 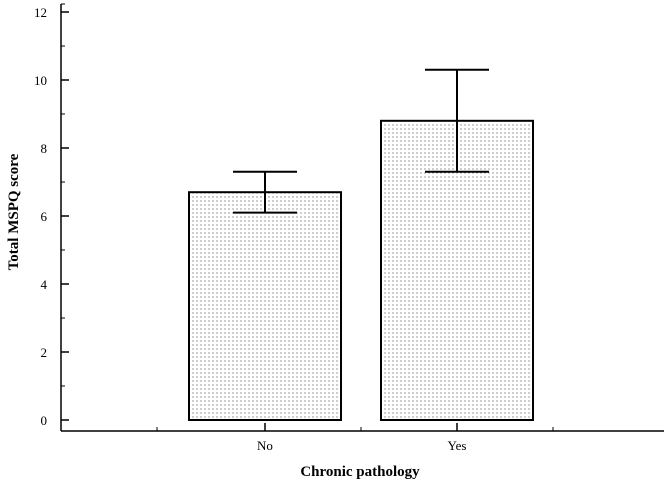 What do you see at coordinates (457, 445) in the screenshot?
I see `x-tick-label-yes: Yes` at bounding box center [457, 445].